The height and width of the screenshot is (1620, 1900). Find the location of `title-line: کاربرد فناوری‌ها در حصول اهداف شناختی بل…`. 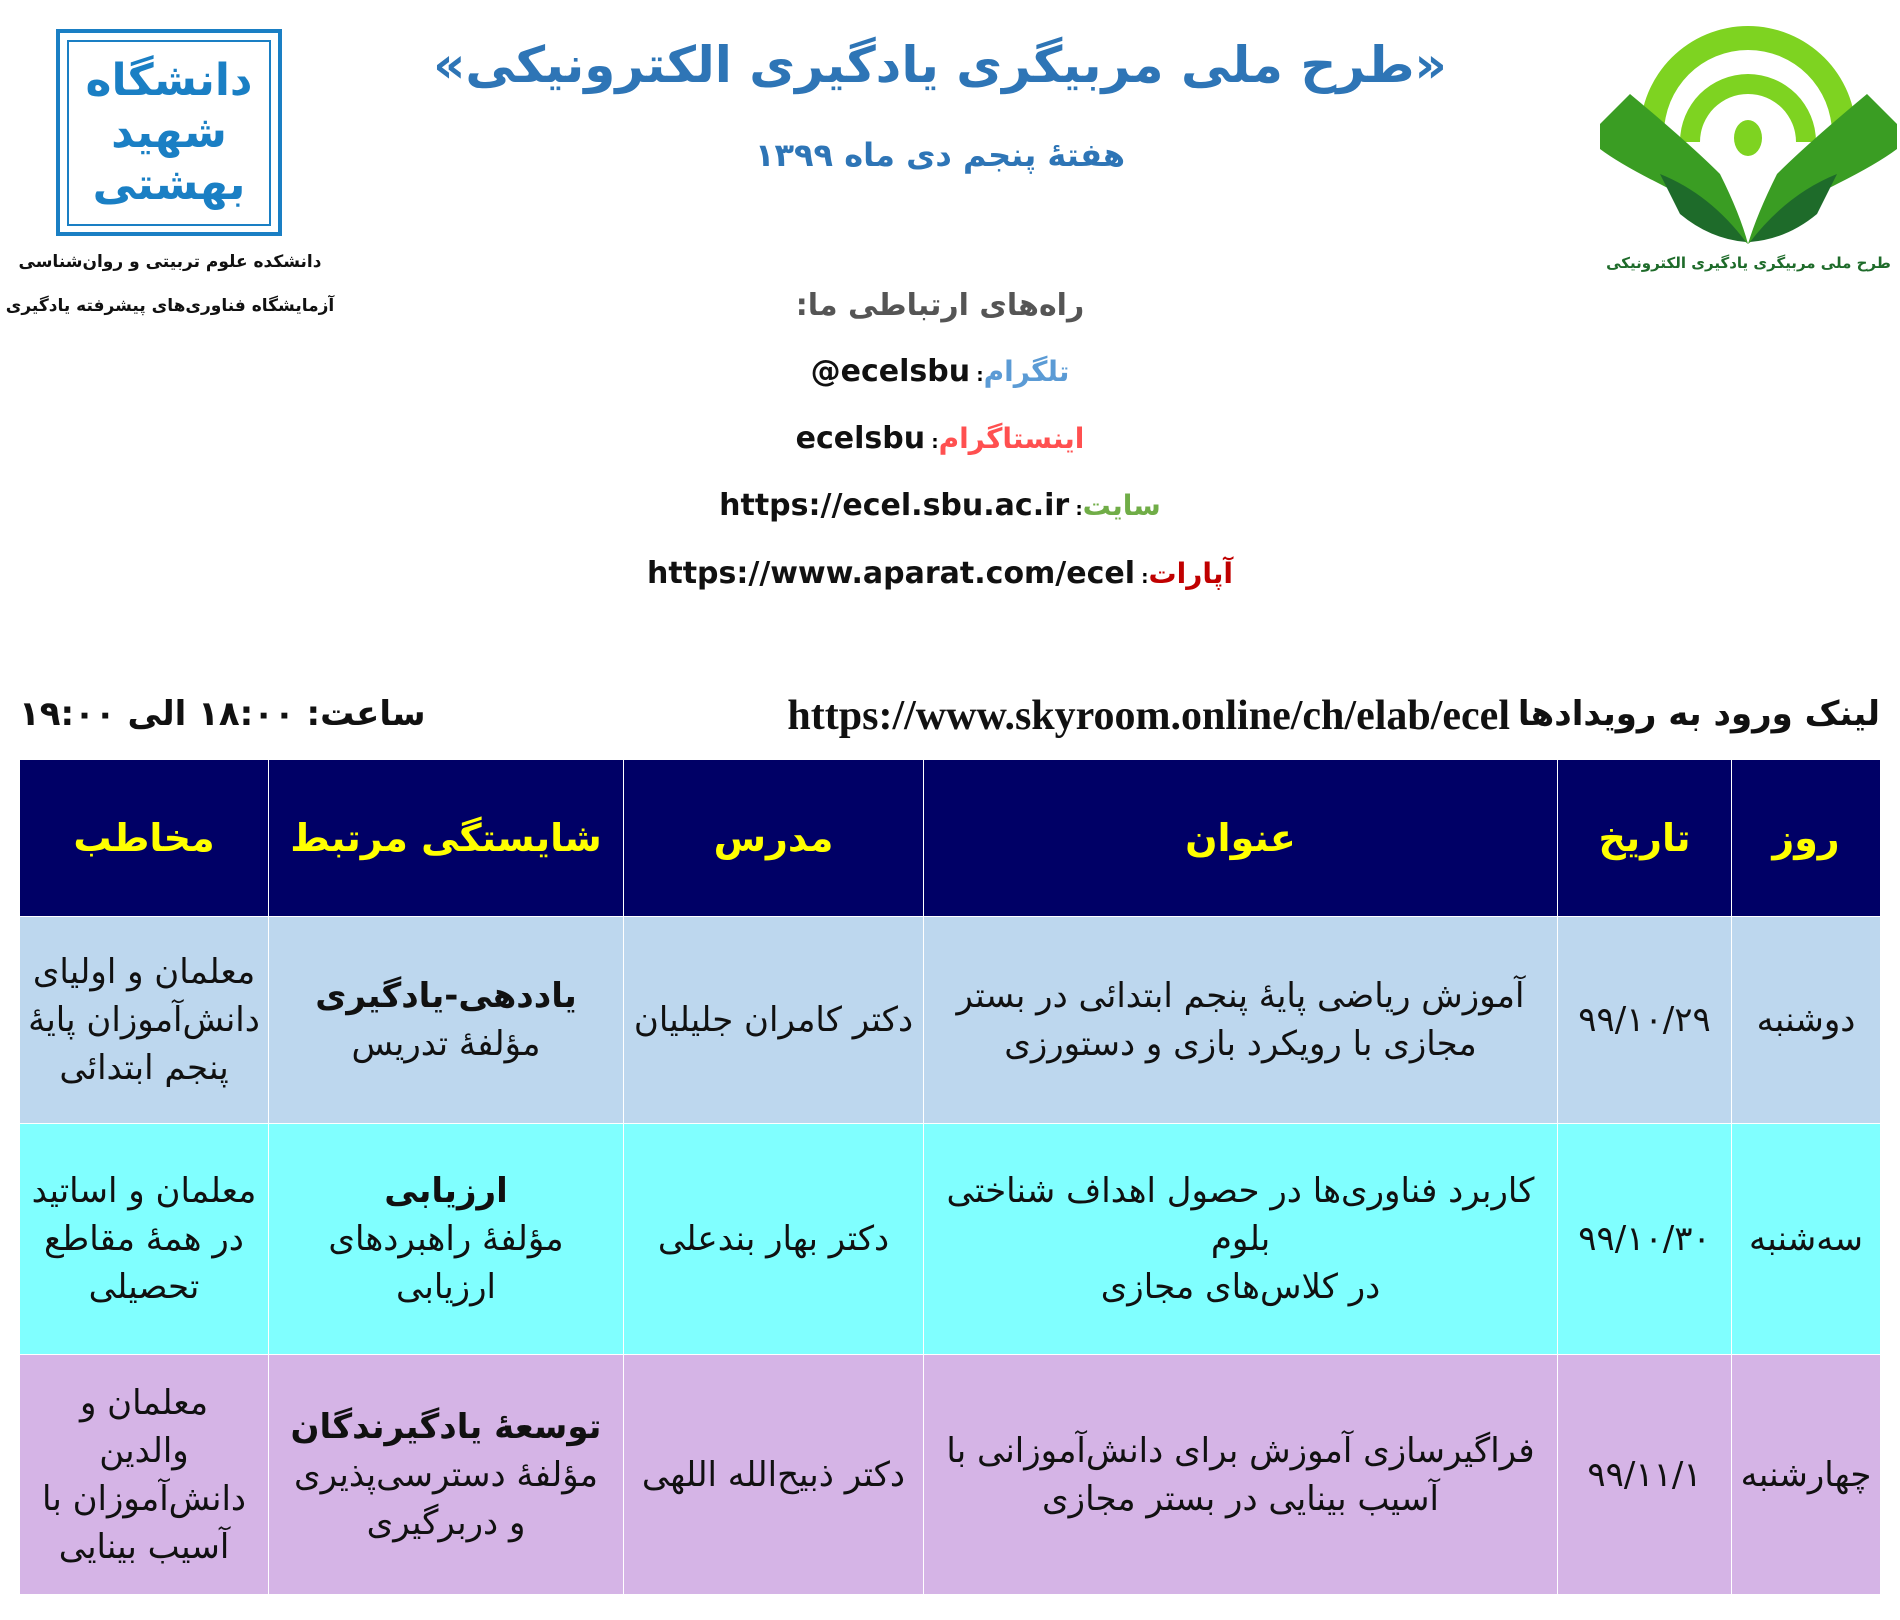

title-line: کاربرد فناوری‌ها در حصول اهداف شناختی بل… is located at coordinates (1240, 1215).